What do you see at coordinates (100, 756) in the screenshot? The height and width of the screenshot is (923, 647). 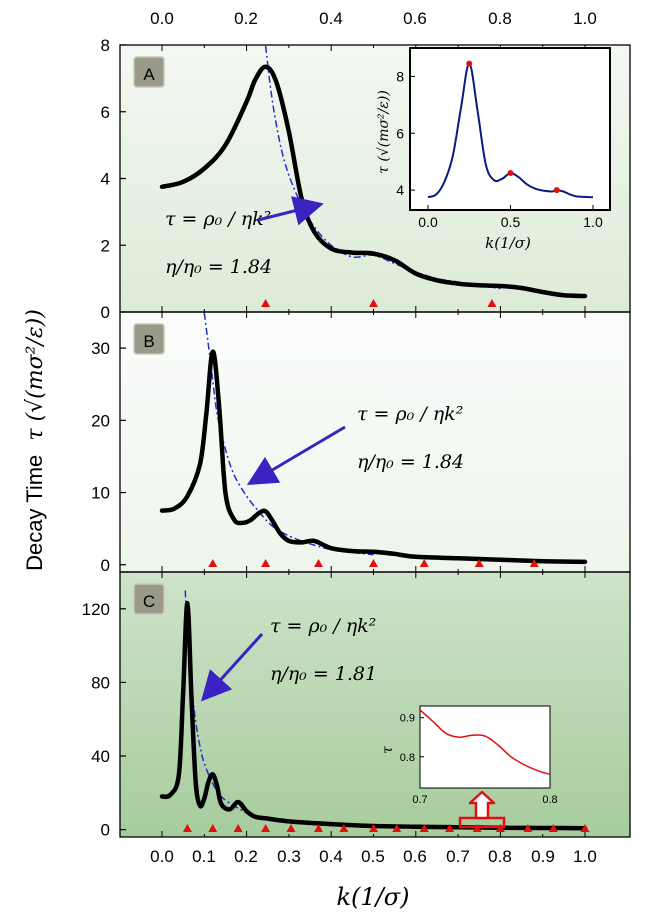 I see `y-tick-label: 40` at bounding box center [100, 756].